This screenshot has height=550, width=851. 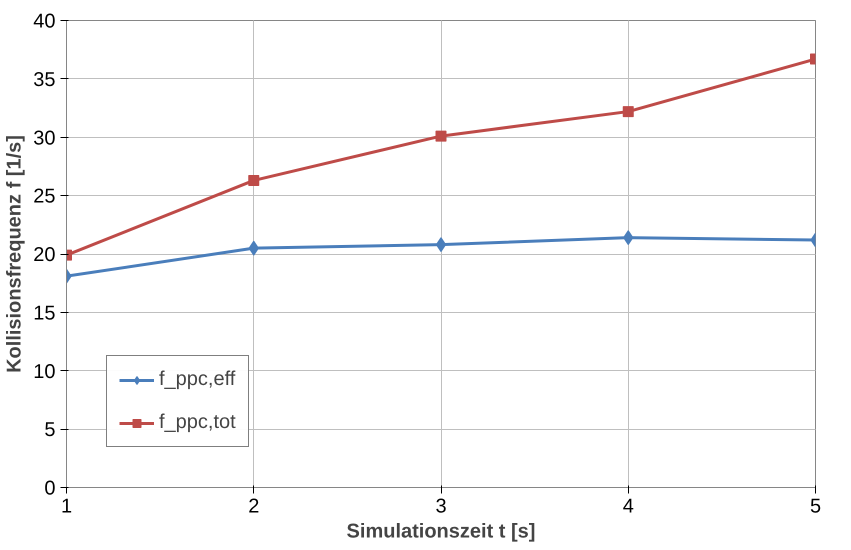 What do you see at coordinates (197, 379) in the screenshot?
I see `legend-label: f_ppc,eff` at bounding box center [197, 379].